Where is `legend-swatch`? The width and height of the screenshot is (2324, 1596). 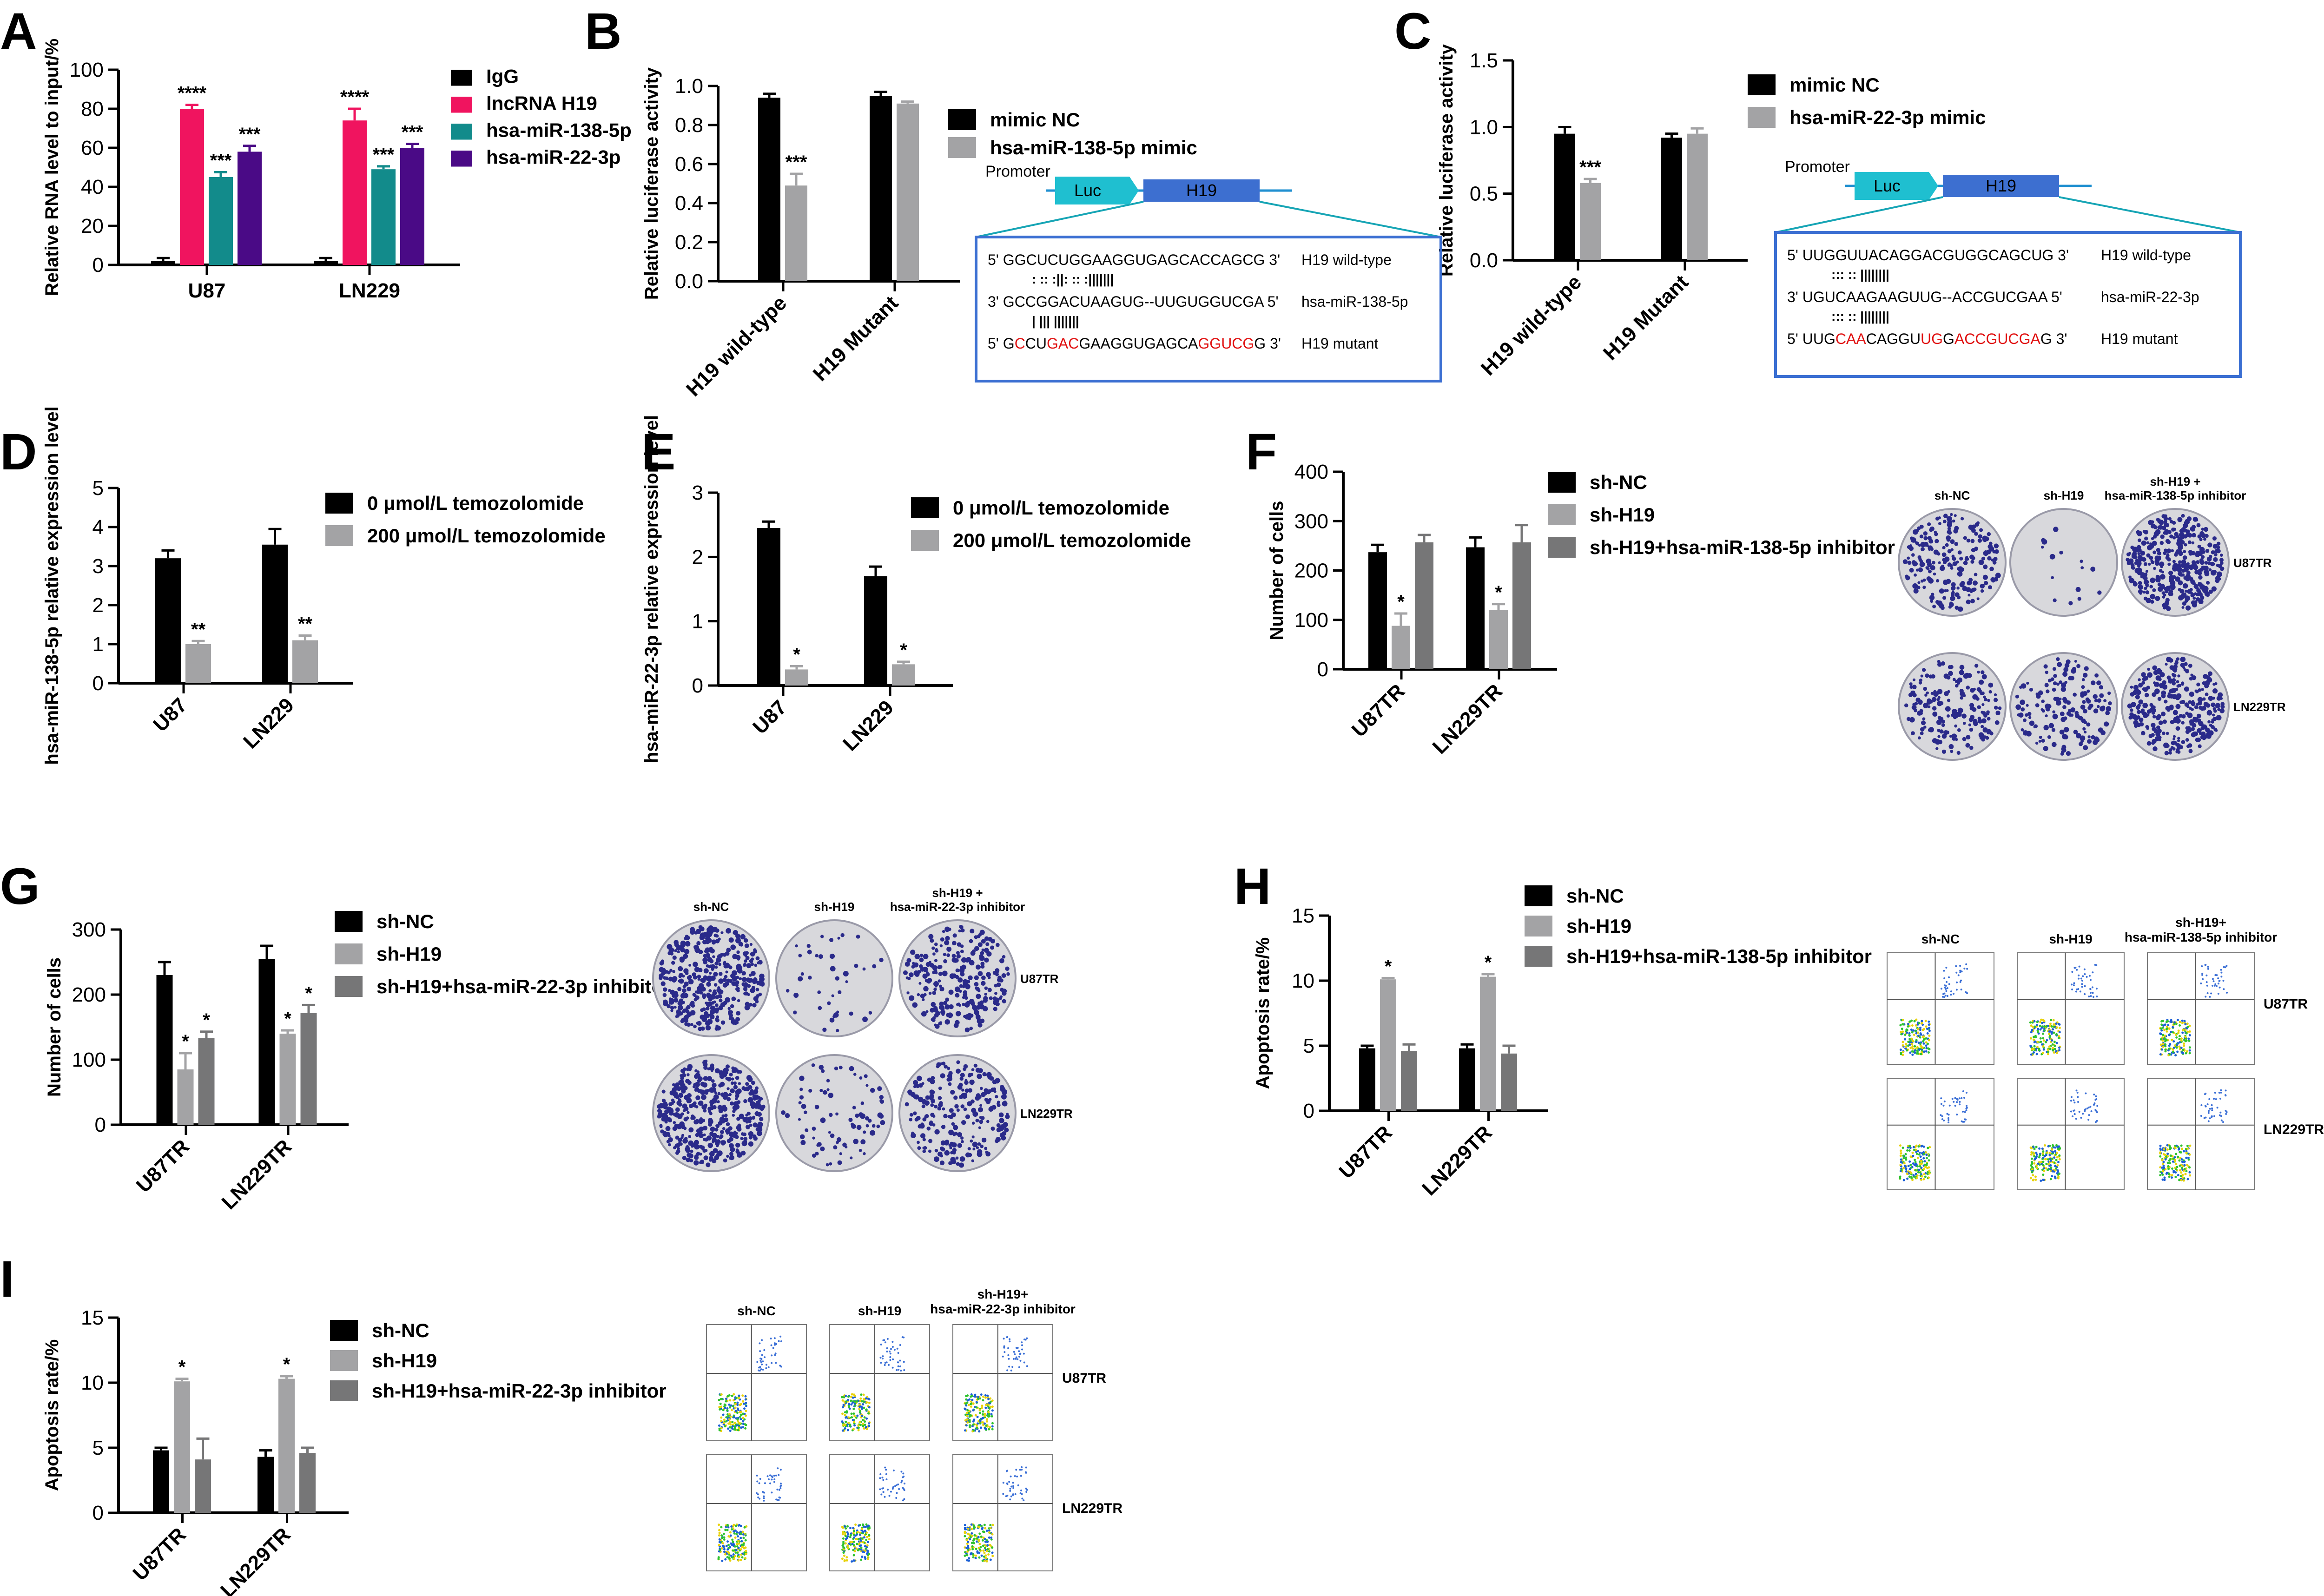 legend-swatch is located at coordinates (461, 132).